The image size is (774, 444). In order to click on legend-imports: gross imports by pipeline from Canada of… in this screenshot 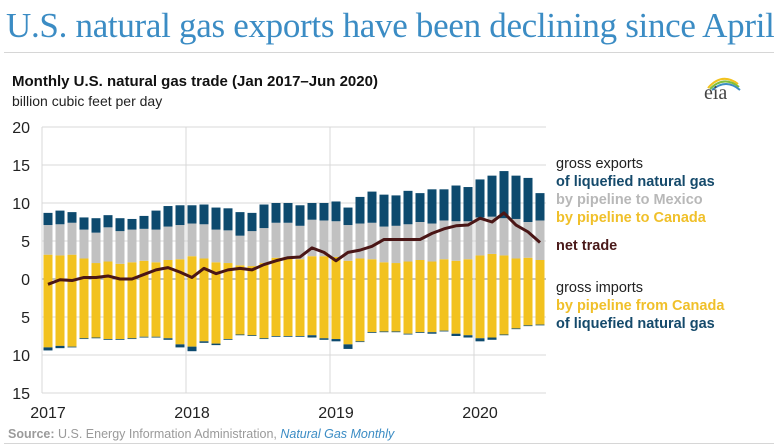, I will do `click(640, 306)`.